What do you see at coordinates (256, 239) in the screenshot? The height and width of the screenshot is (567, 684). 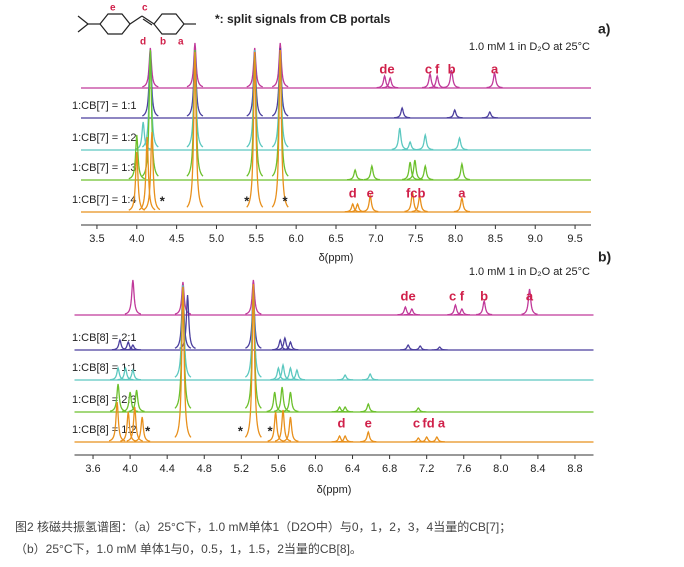 I see `x-tick-label: 5.5` at bounding box center [256, 239].